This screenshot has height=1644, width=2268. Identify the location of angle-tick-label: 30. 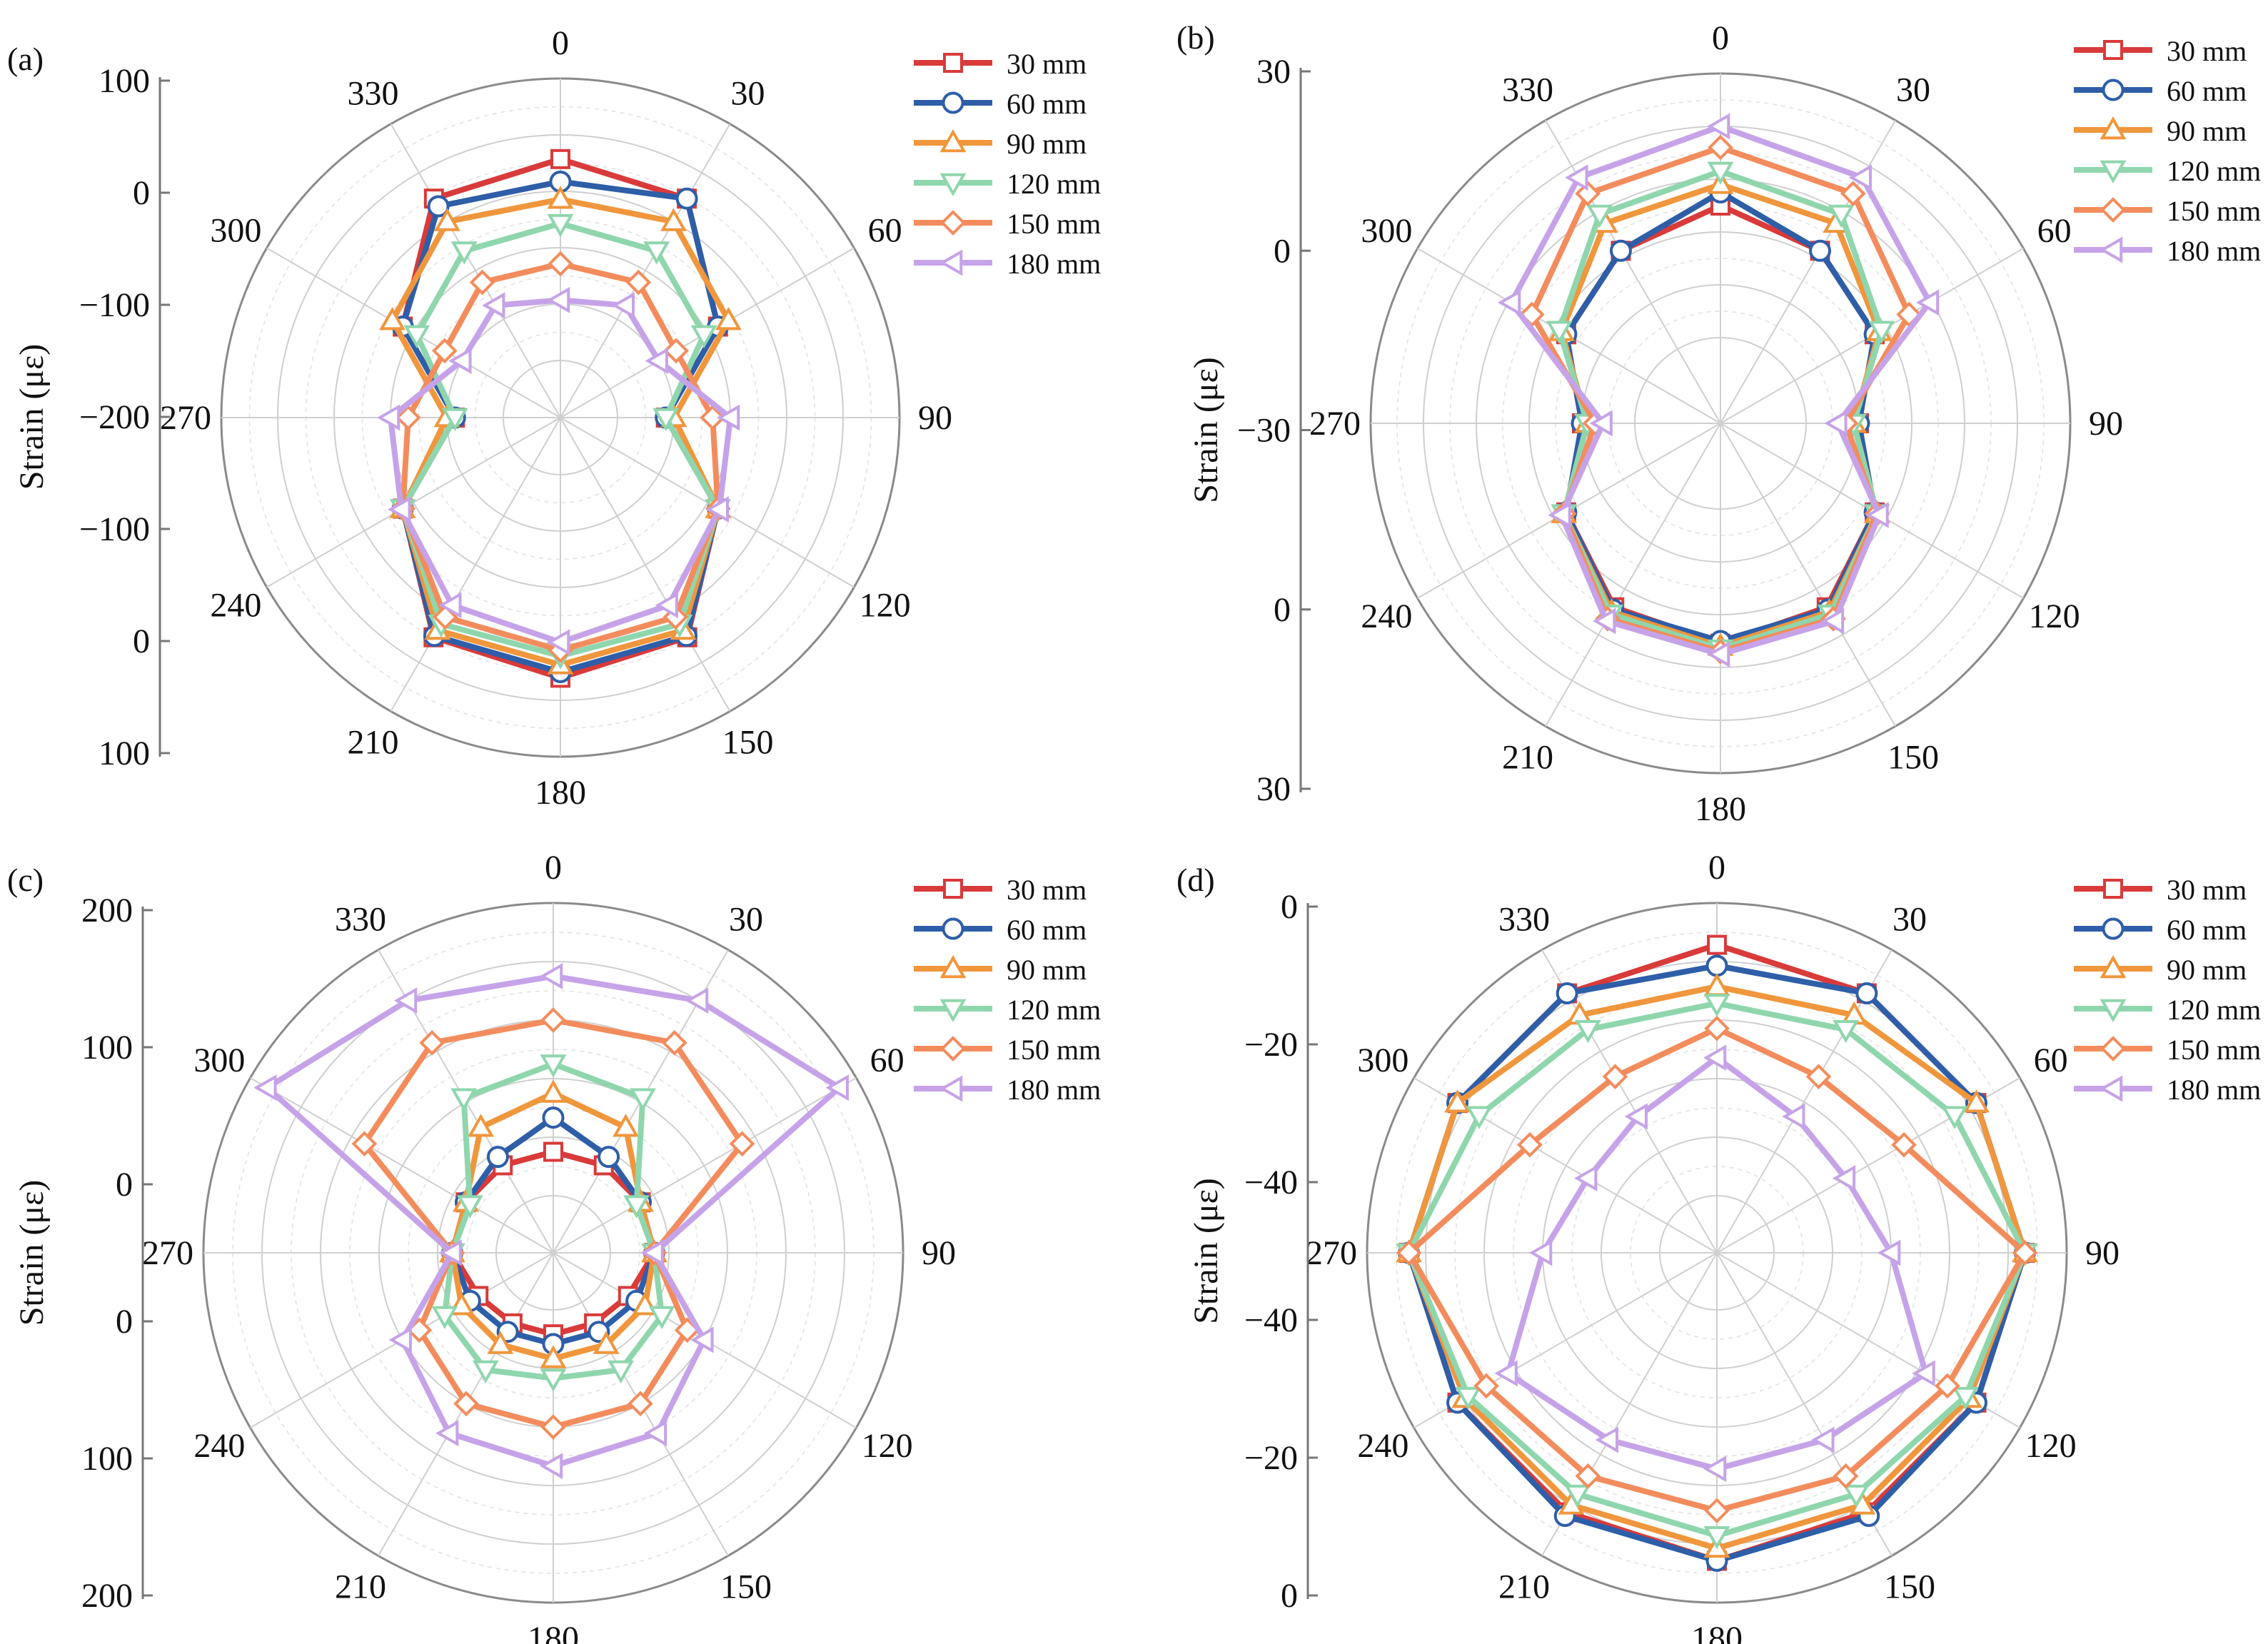
(748, 93).